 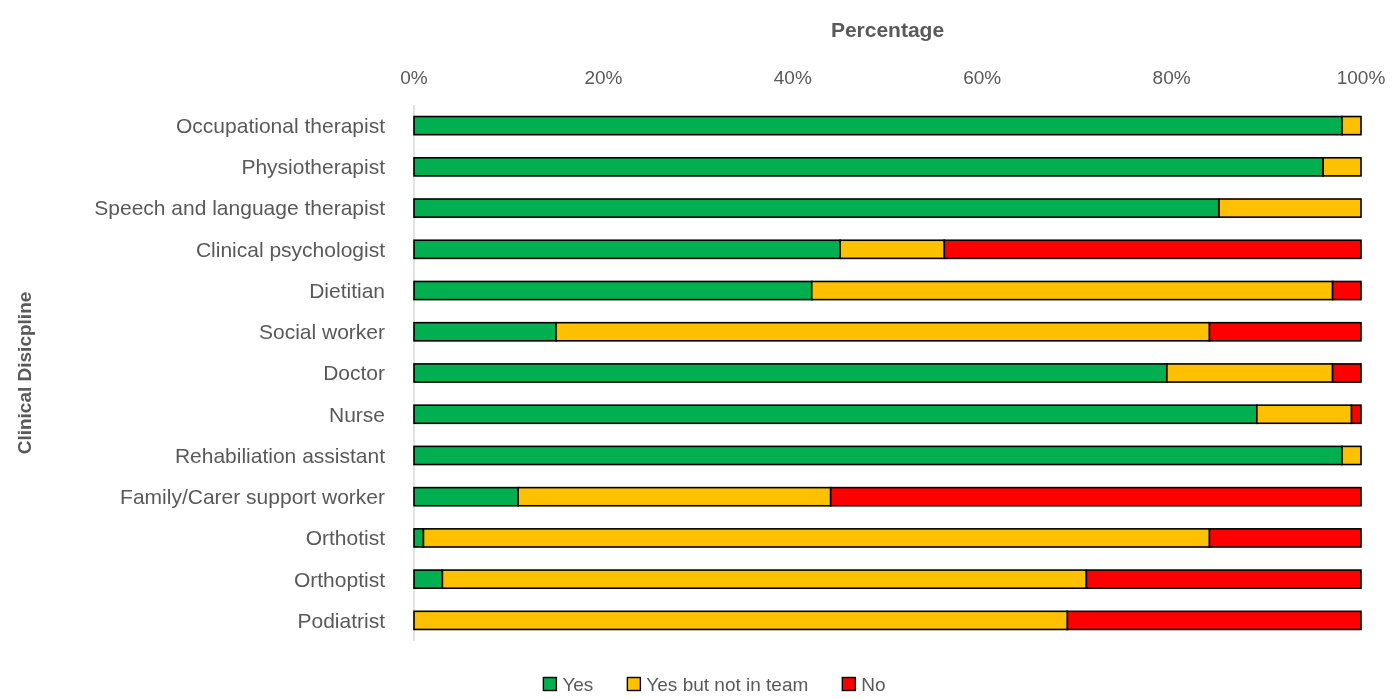 I want to click on x-tick-label: 40%, so click(x=792, y=77).